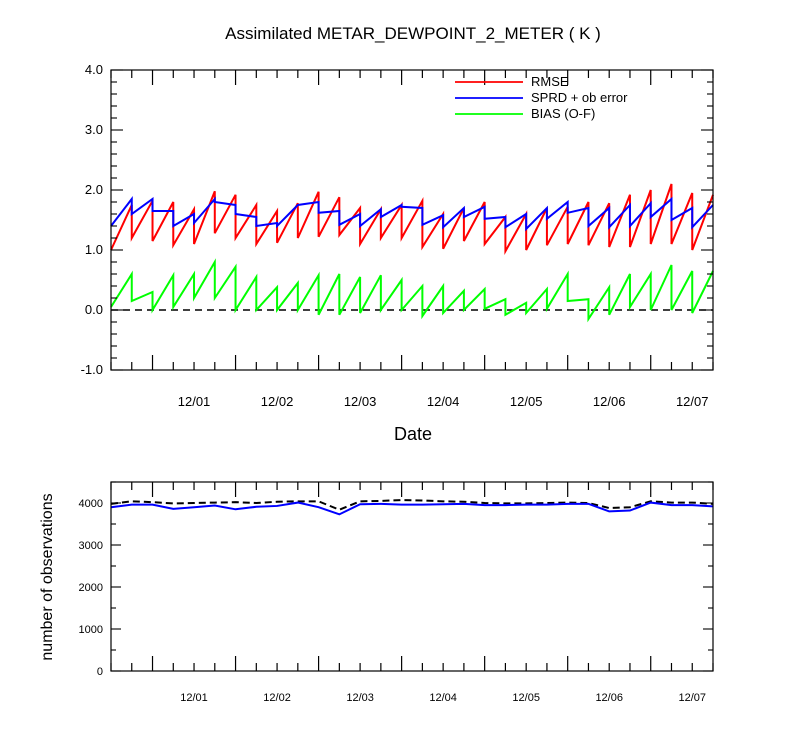  I want to click on y-tick-label: 0, so click(100, 672).